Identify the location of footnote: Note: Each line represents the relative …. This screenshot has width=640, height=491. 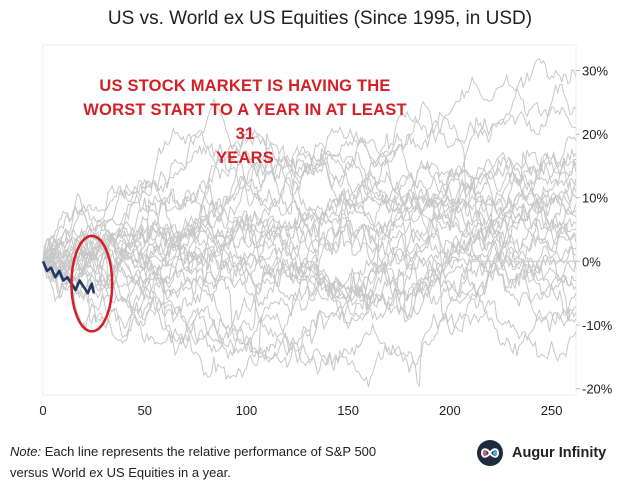
(200, 462).